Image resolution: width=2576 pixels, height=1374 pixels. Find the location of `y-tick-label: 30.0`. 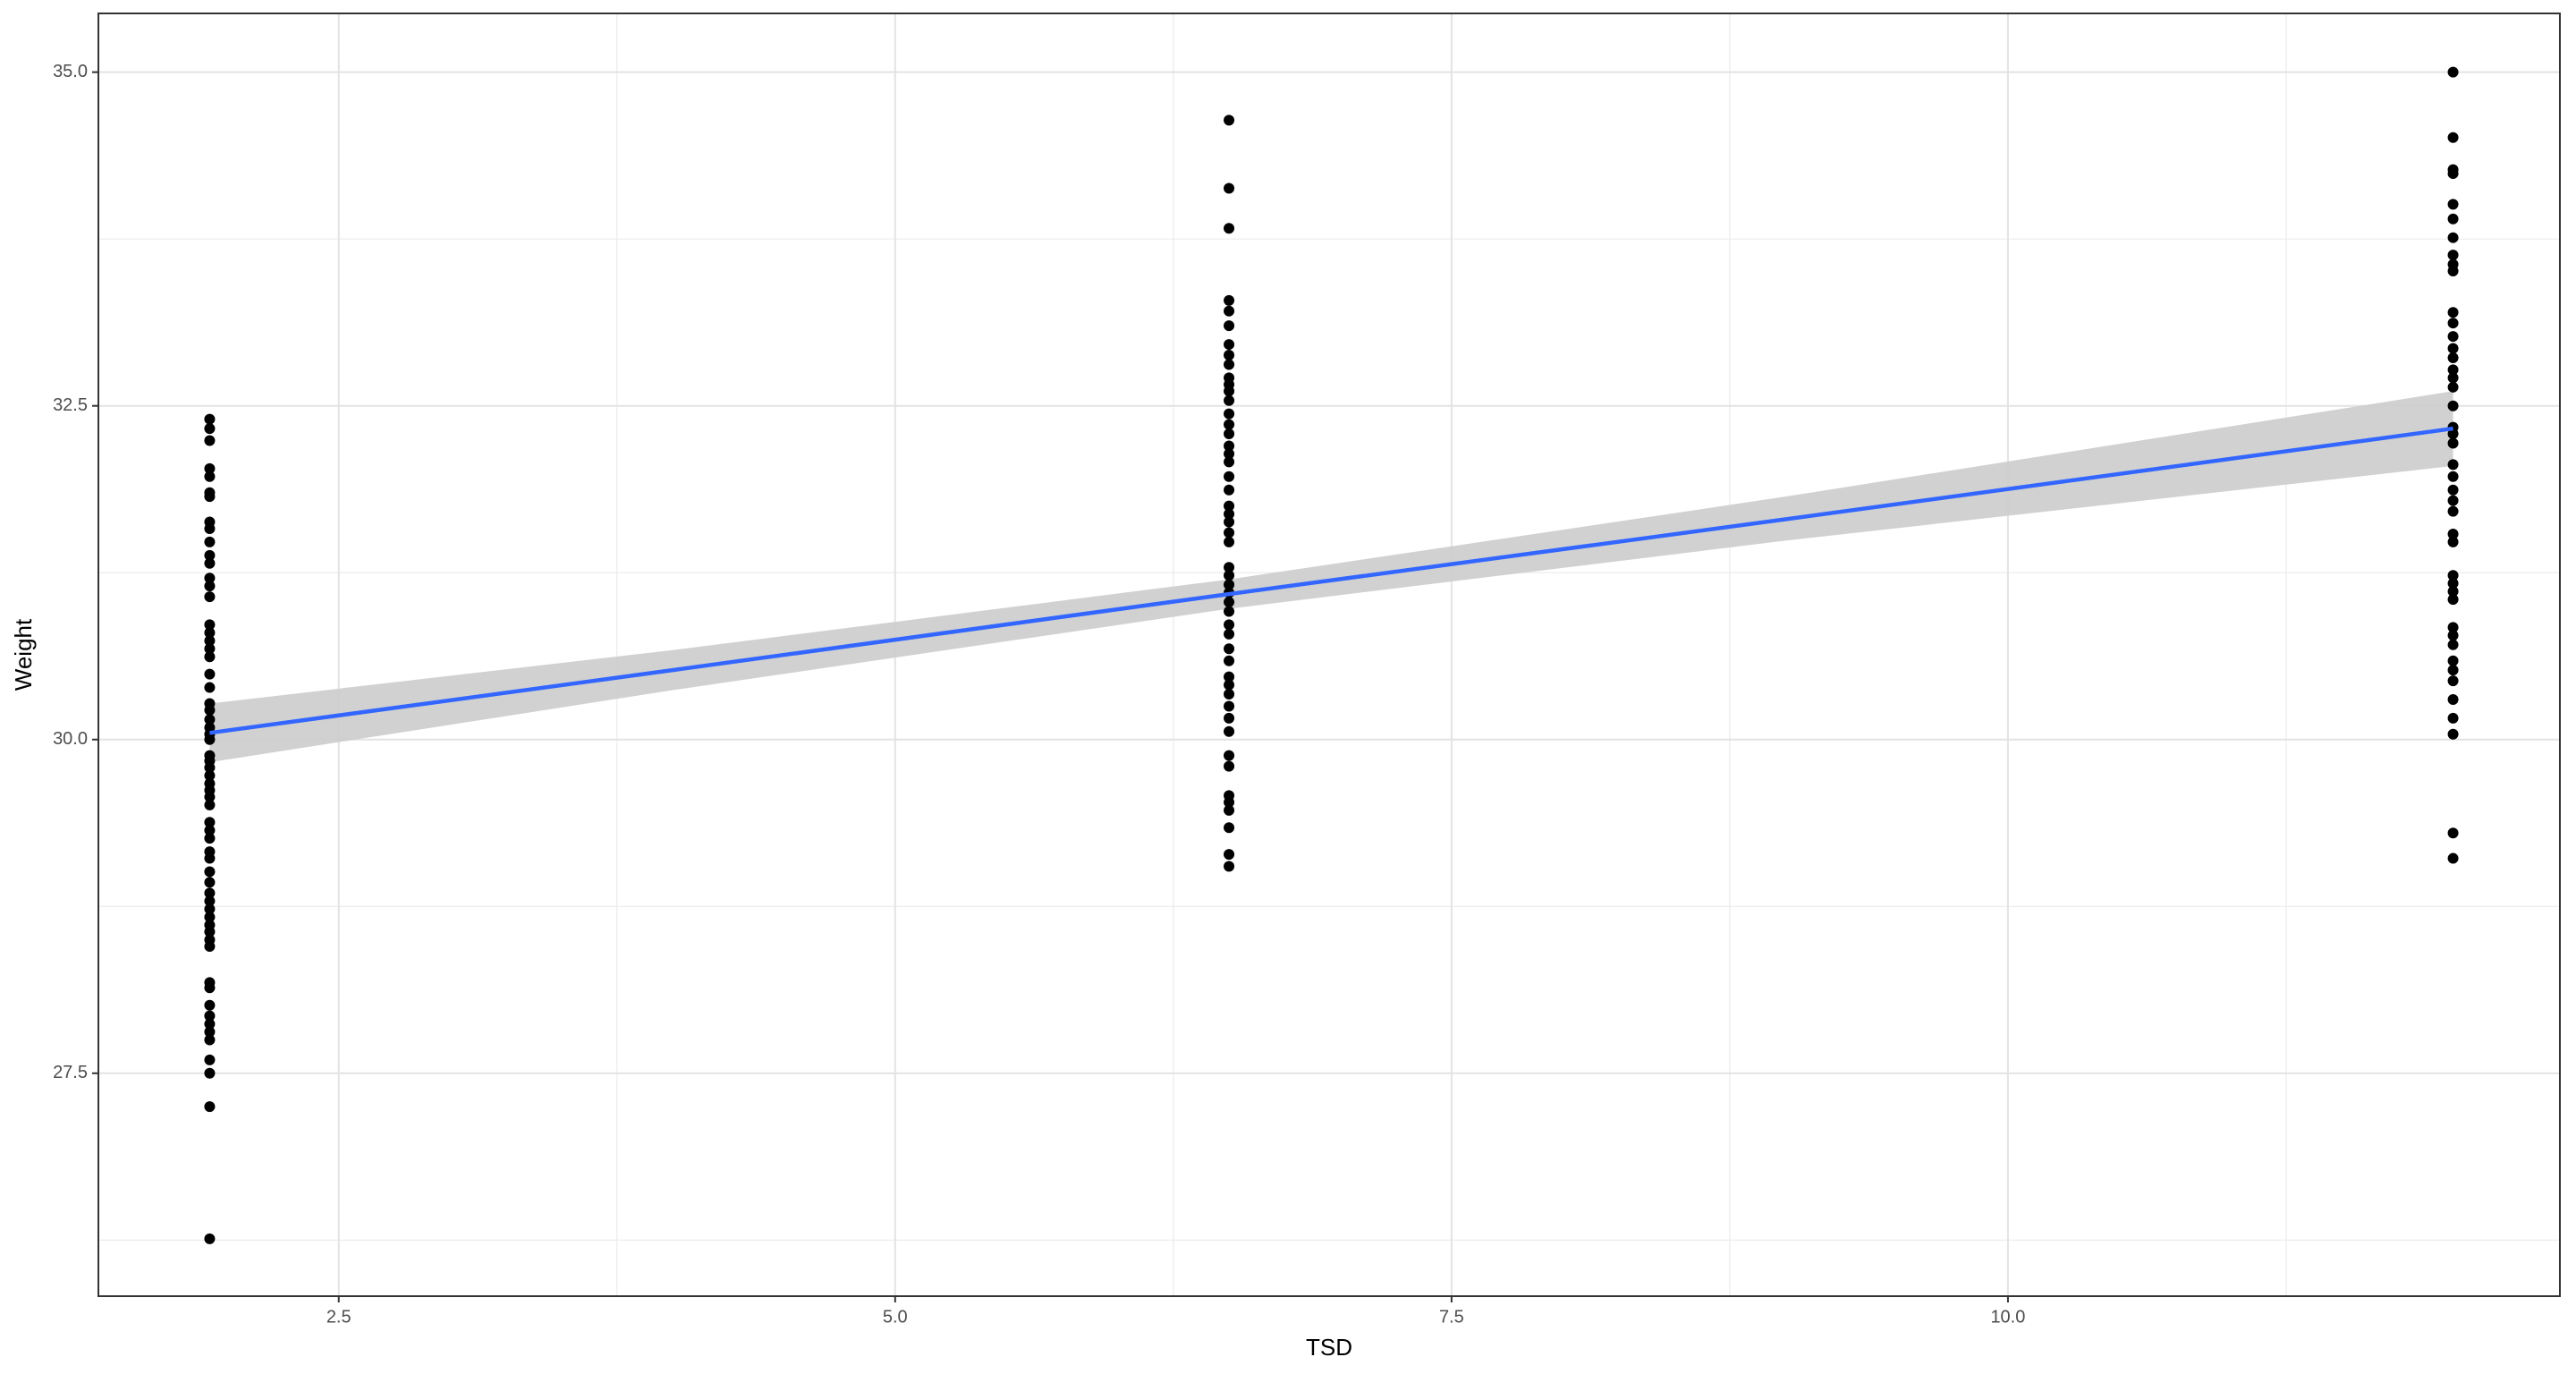

y-tick-label: 30.0 is located at coordinates (70, 739).